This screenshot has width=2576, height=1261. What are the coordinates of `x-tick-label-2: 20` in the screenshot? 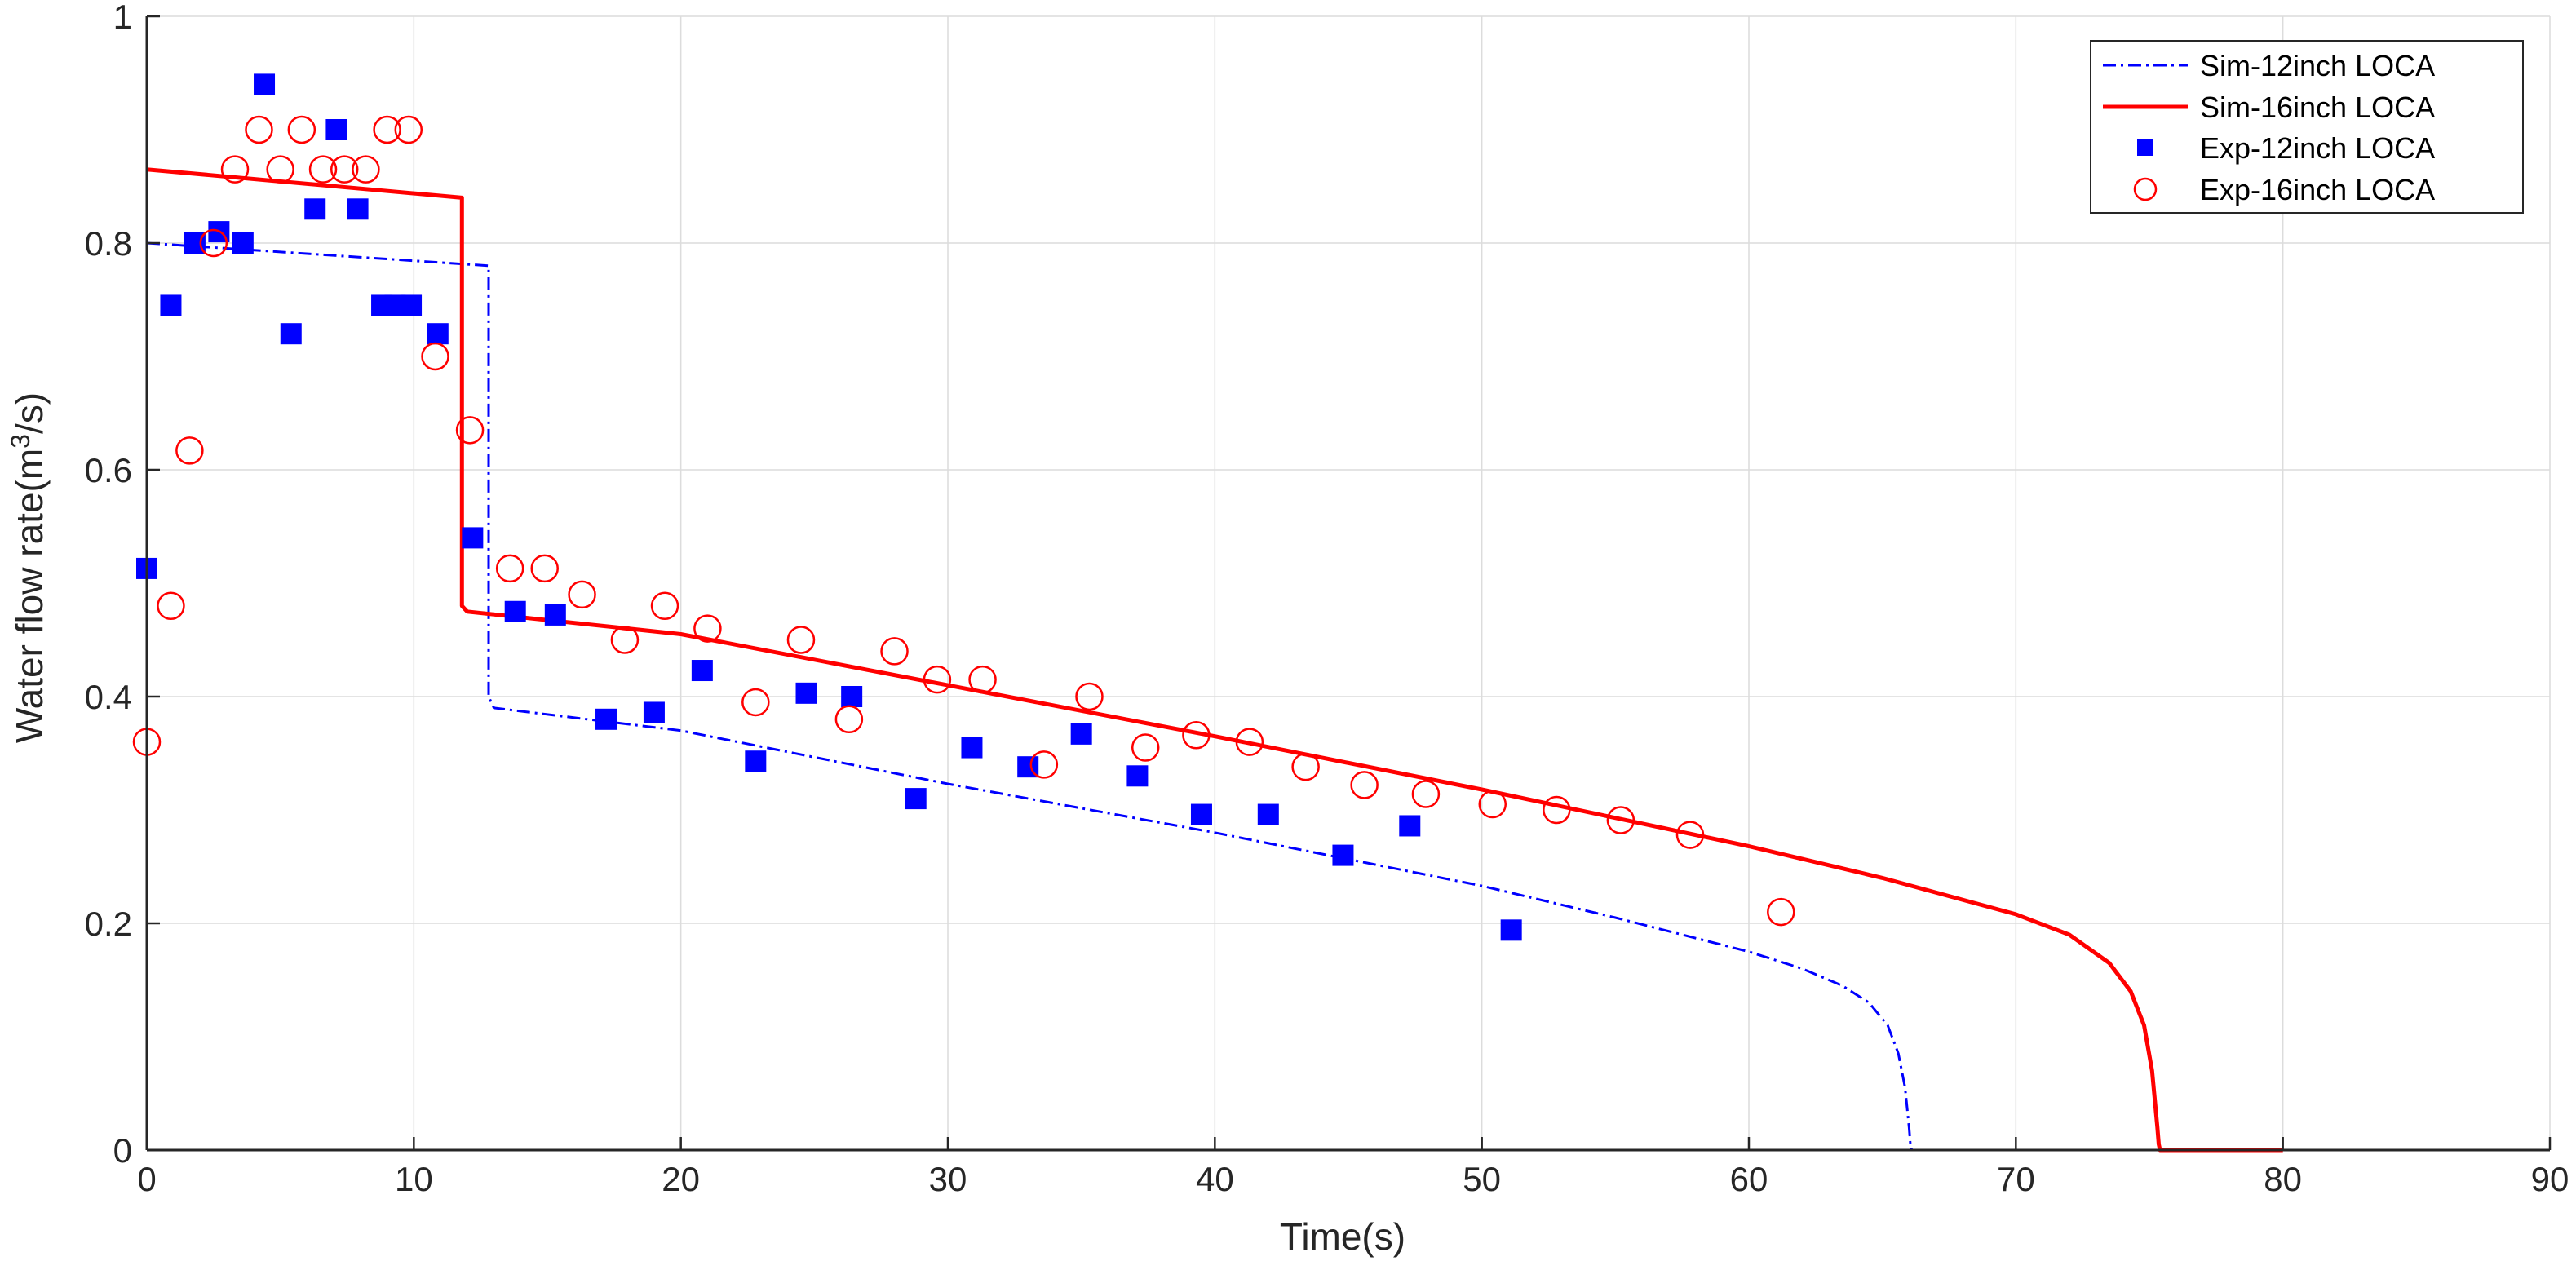 It's located at (681, 1179).